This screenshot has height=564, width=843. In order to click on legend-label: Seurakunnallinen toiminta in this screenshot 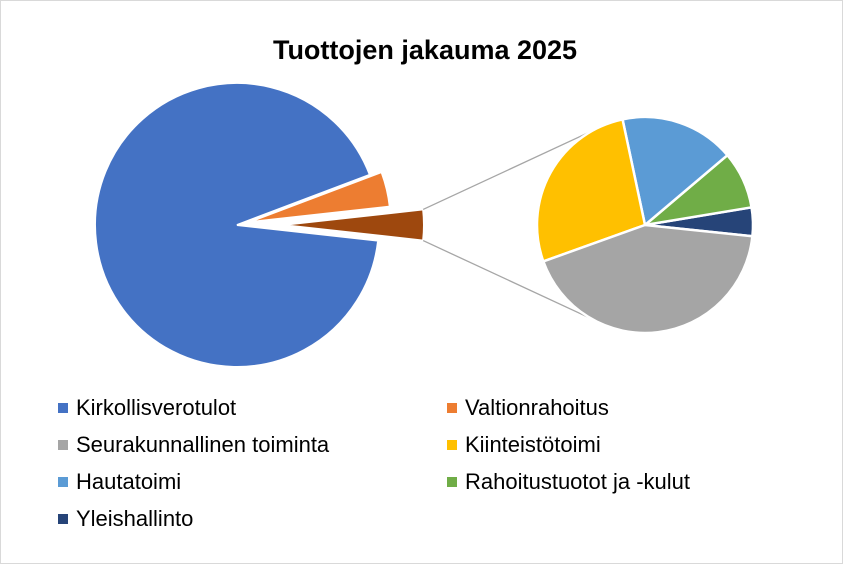, I will do `click(203, 444)`.